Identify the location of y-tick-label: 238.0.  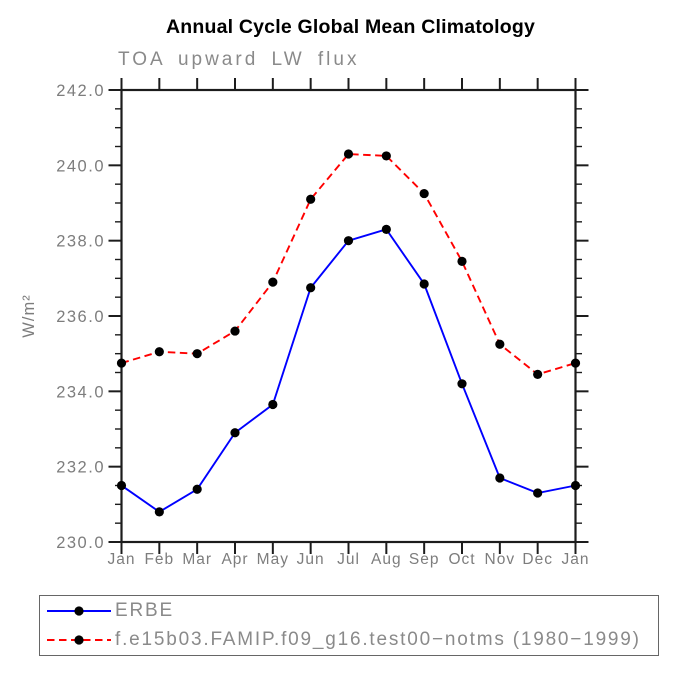
(80, 242).